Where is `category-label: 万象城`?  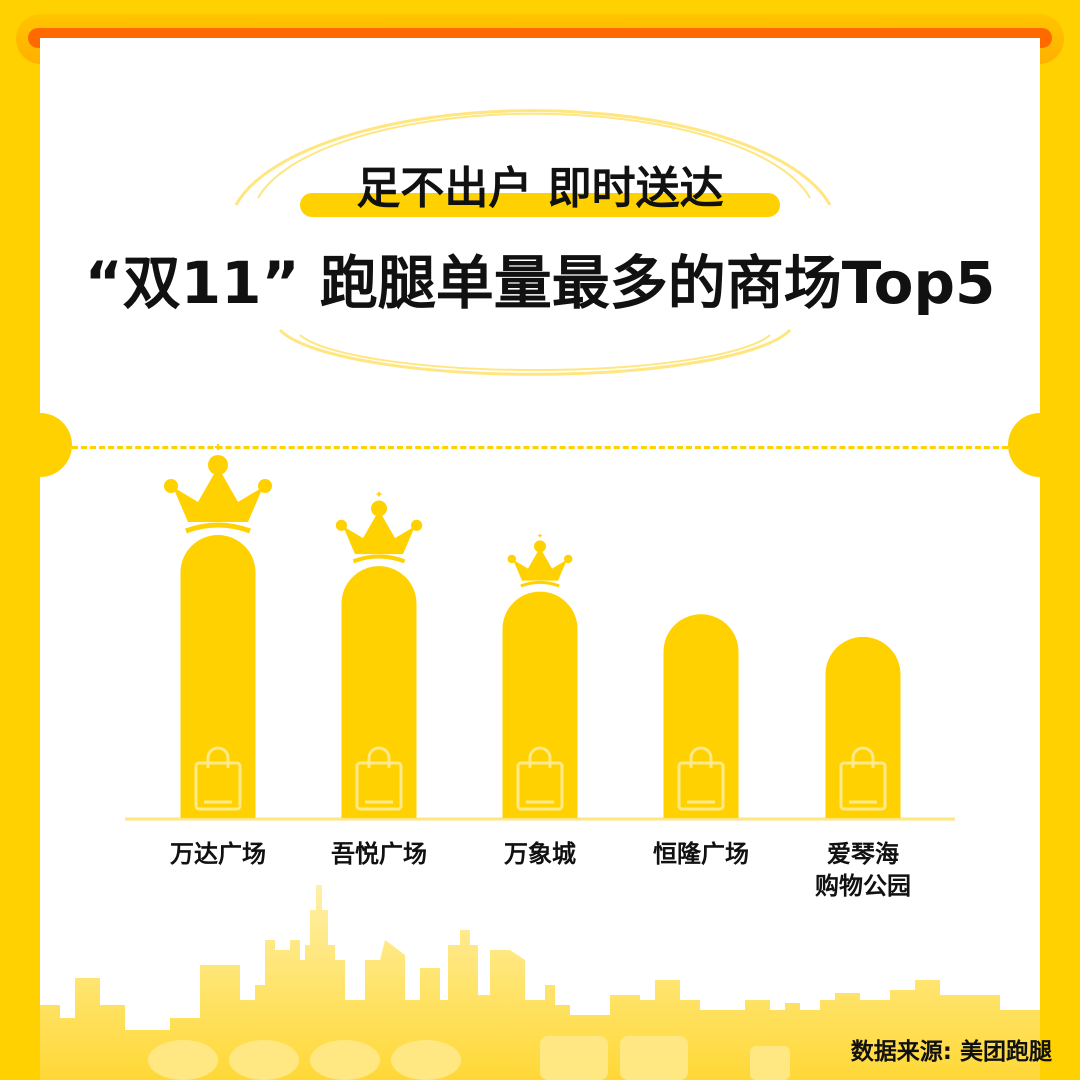
category-label: 万象城 is located at coordinates (540, 854).